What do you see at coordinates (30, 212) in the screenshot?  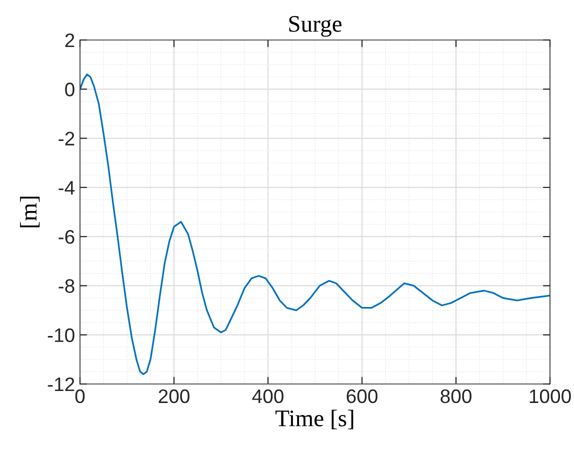 I see `y-axis-title: [m]` at bounding box center [30, 212].